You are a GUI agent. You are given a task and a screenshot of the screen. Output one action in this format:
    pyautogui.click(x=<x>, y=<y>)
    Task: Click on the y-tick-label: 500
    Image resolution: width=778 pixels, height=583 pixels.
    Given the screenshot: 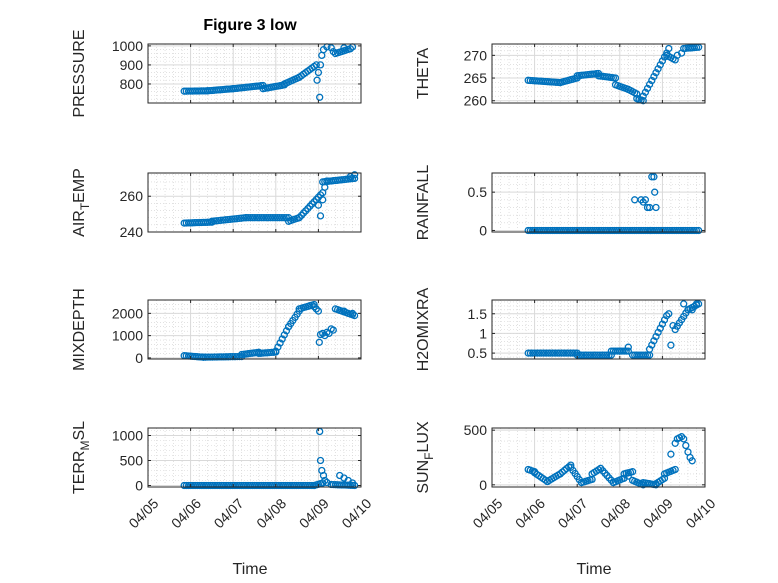 What is the action you would take?
    pyautogui.click(x=476, y=430)
    